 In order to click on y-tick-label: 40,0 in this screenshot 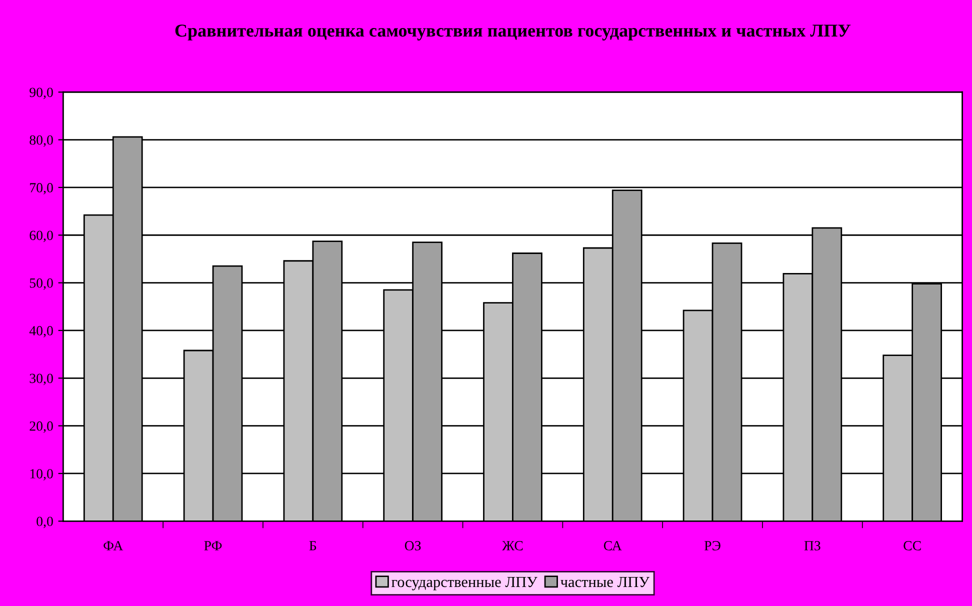, I will do `click(41, 332)`.